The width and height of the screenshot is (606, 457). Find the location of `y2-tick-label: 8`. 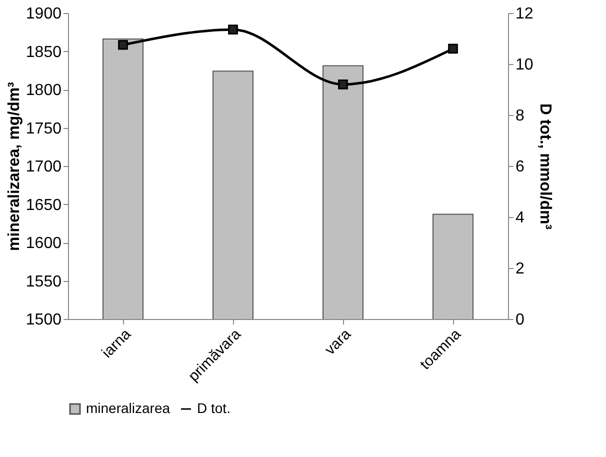

y2-tick-label: 8 is located at coordinates (520, 116).